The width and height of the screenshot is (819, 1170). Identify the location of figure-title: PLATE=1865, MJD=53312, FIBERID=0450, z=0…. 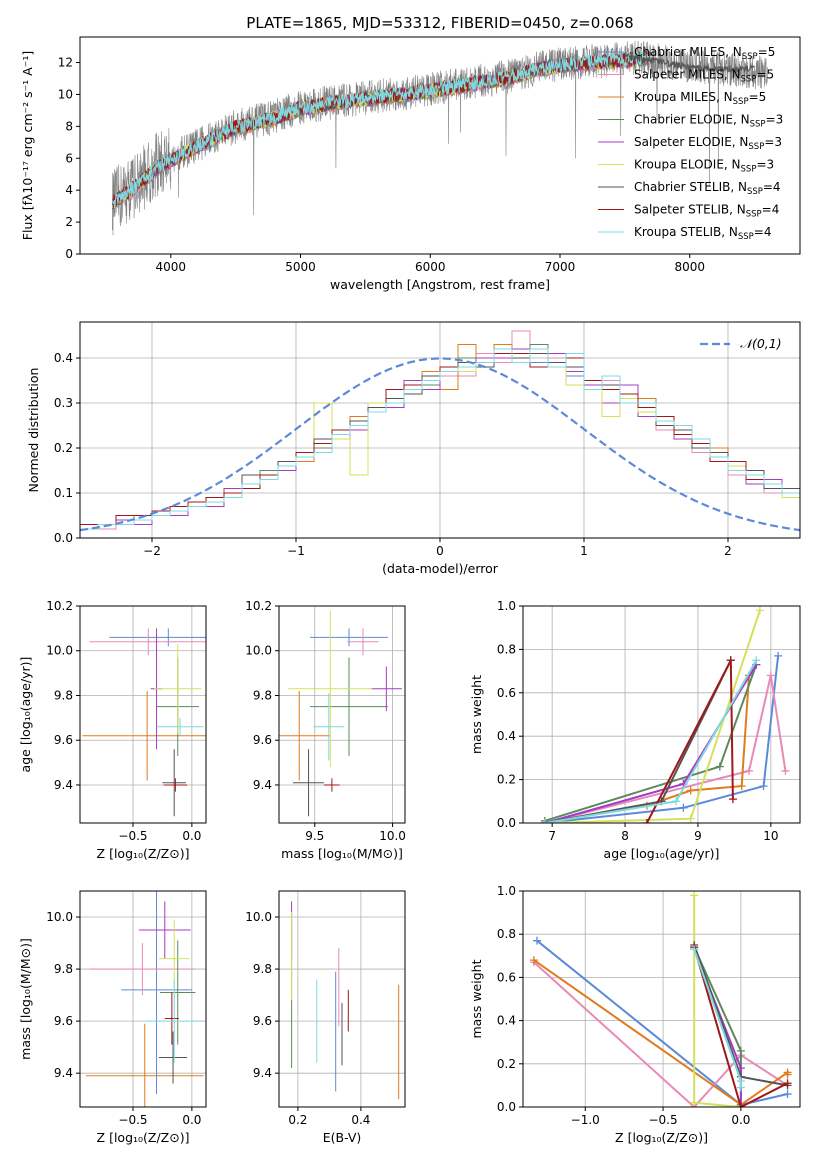
(439, 23).